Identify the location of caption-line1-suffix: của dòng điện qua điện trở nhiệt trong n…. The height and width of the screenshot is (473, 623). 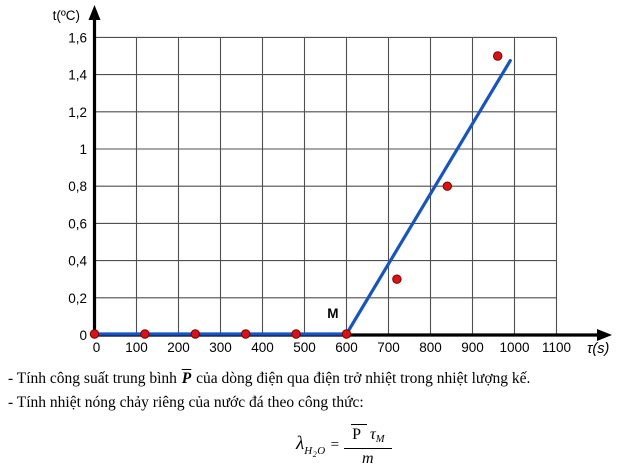
(361, 378).